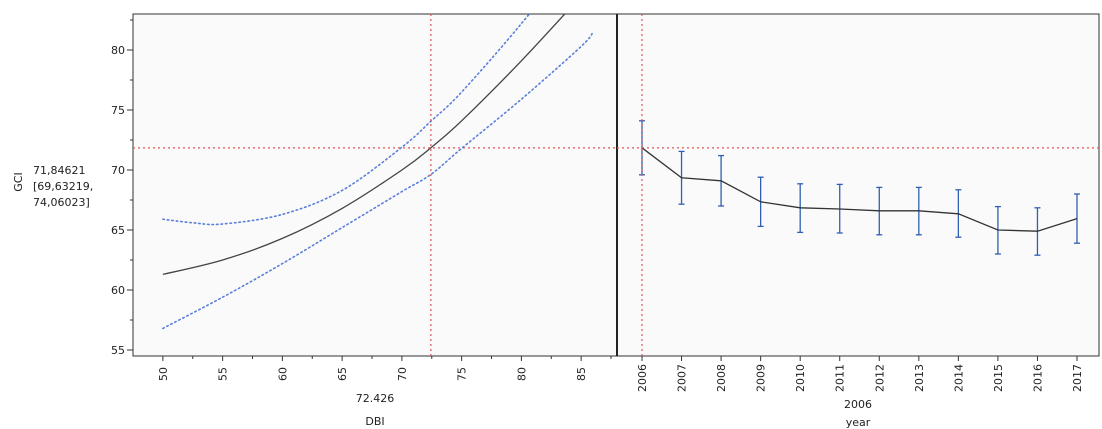  What do you see at coordinates (642, 378) in the screenshot?
I see `year-tick-label-2006: 2006` at bounding box center [642, 378].